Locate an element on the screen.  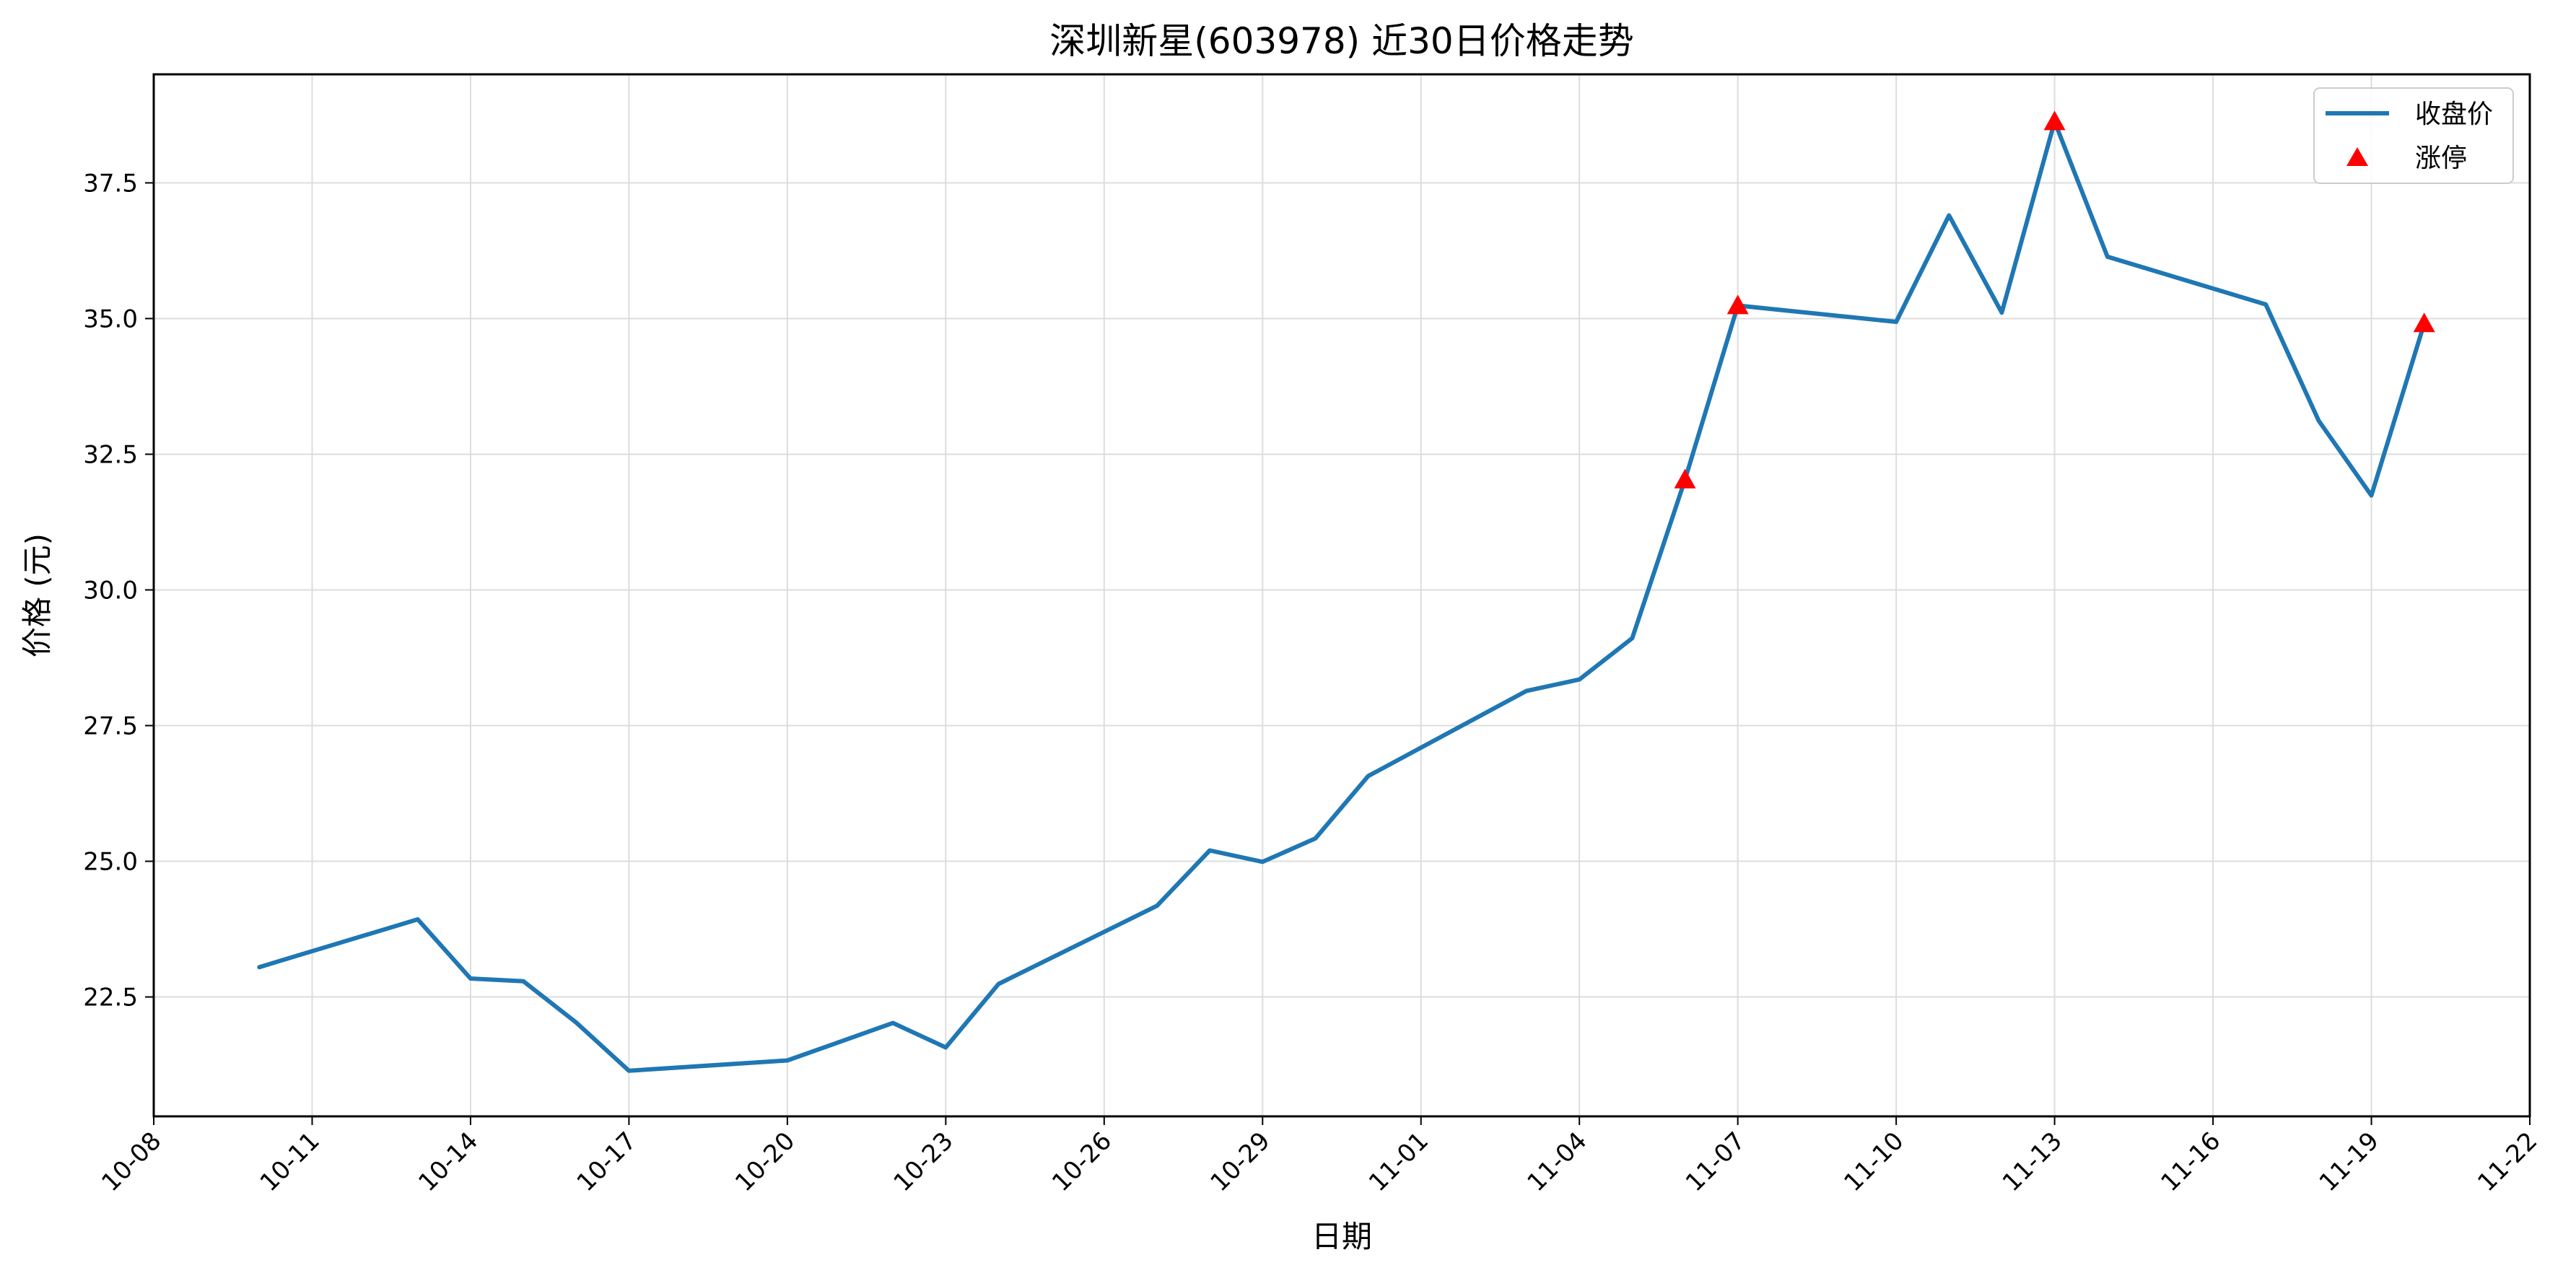
y-tick-label: 37.5 is located at coordinates (110, 183).